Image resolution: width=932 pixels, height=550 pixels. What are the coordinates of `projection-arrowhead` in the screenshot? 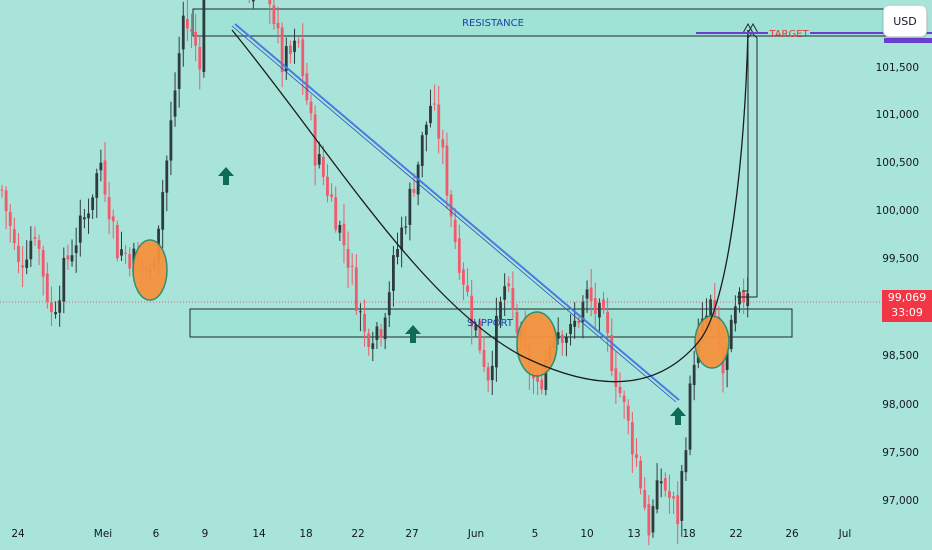 It's located at (753, 28).